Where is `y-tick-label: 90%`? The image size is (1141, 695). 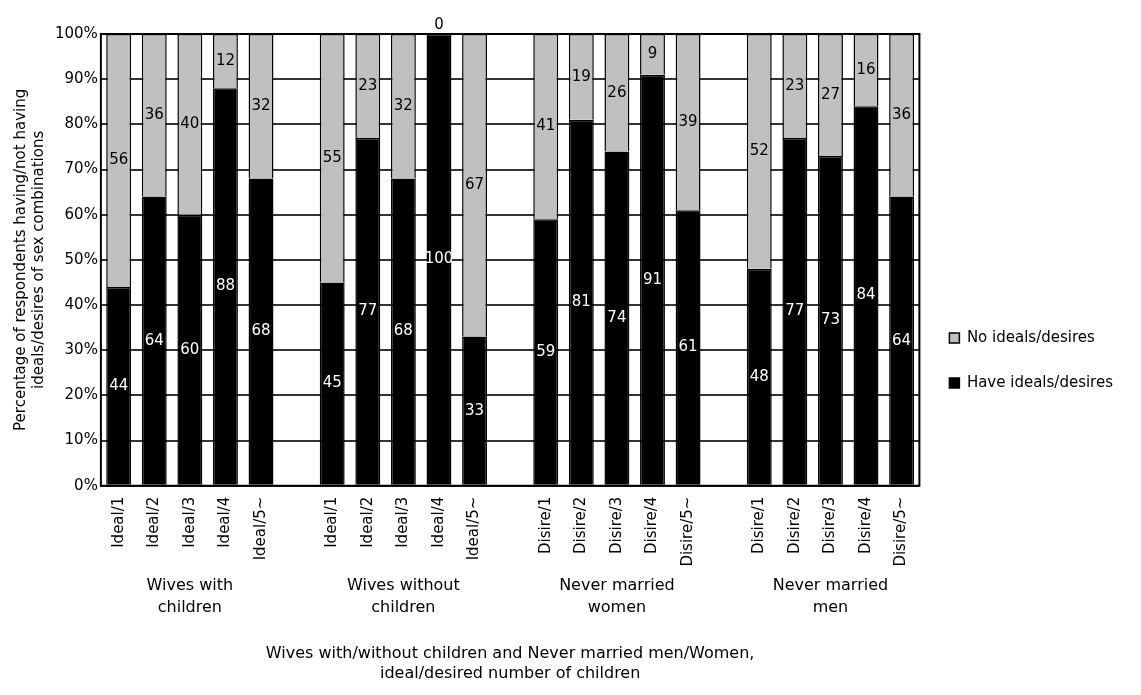 y-tick-label: 90% is located at coordinates (81, 78).